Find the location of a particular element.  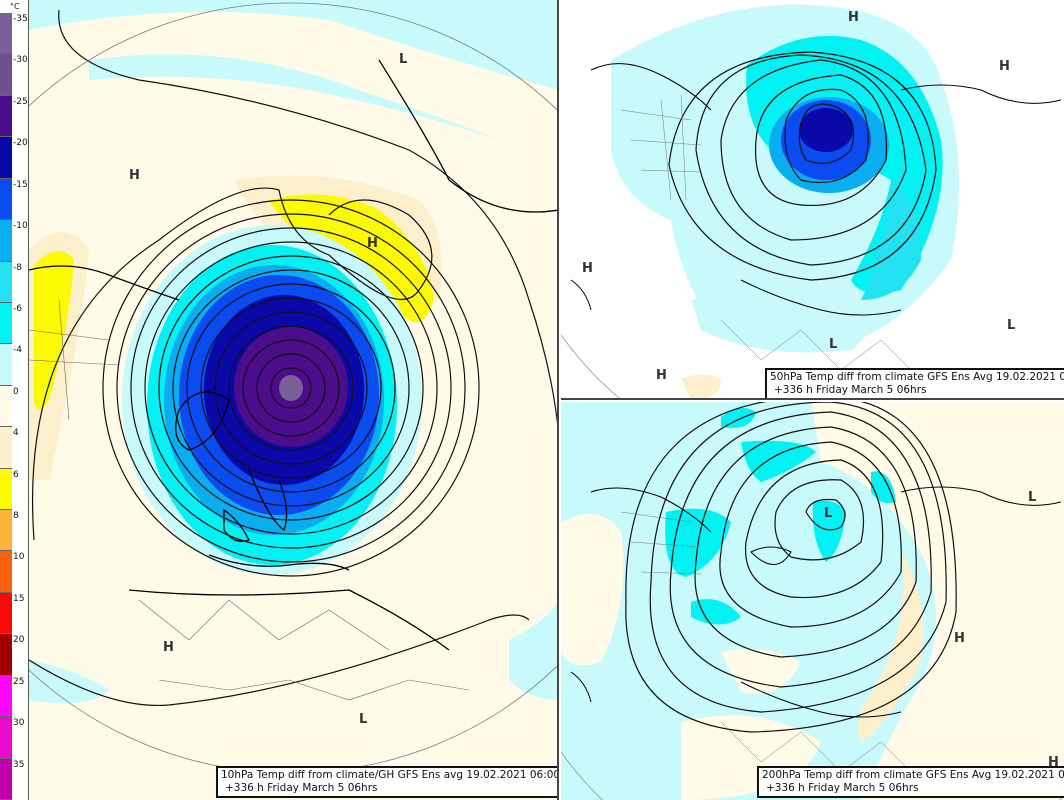

legend-tick-label: 15 is located at coordinates (19, 598).